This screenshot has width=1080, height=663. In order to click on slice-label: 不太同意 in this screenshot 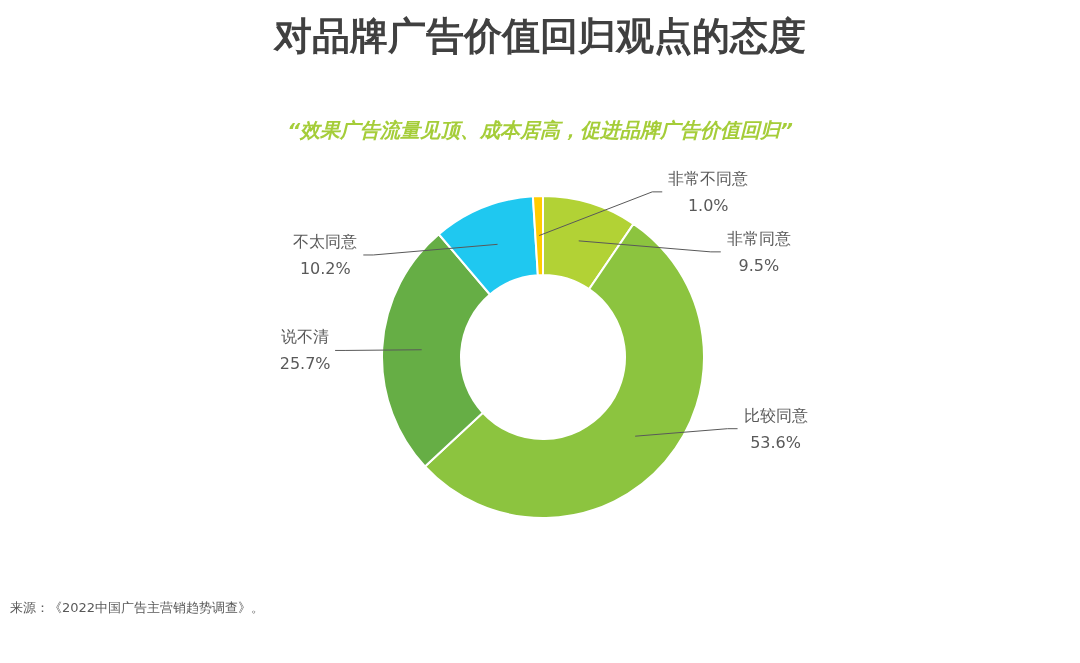, I will do `click(325, 241)`.